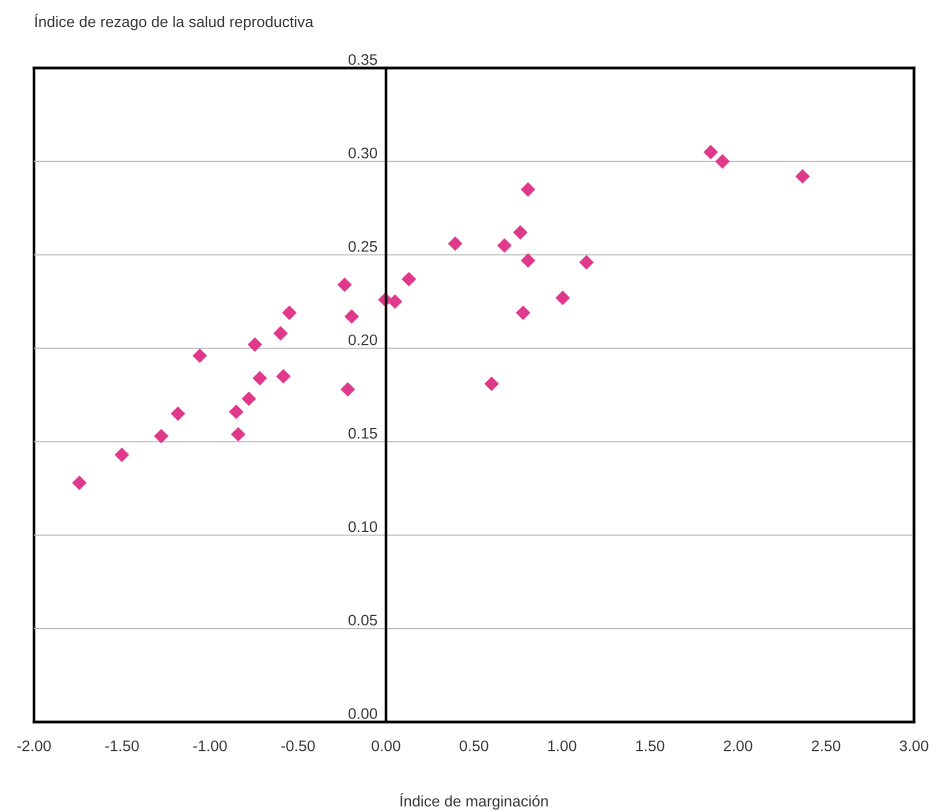  I want to click on y-tick-label: 0.05, so click(363, 620).